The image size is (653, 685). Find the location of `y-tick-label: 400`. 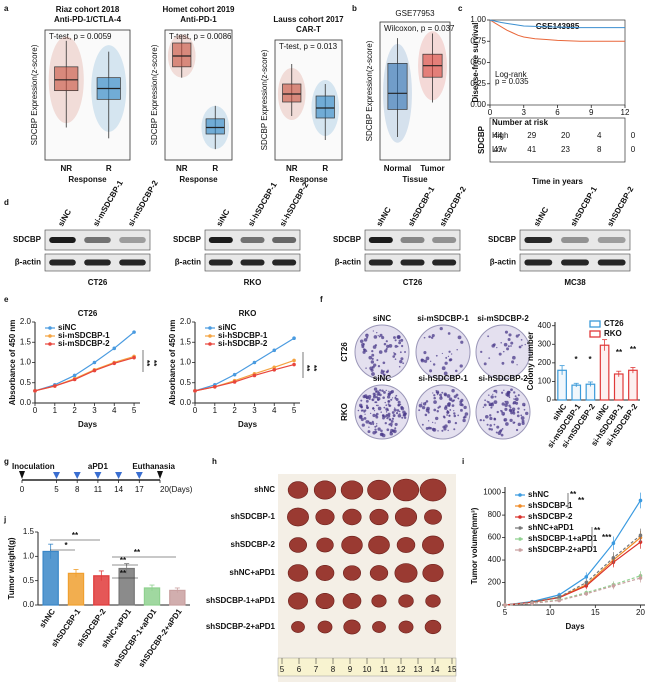

y-tick-label: 400 is located at coordinates (545, 325).